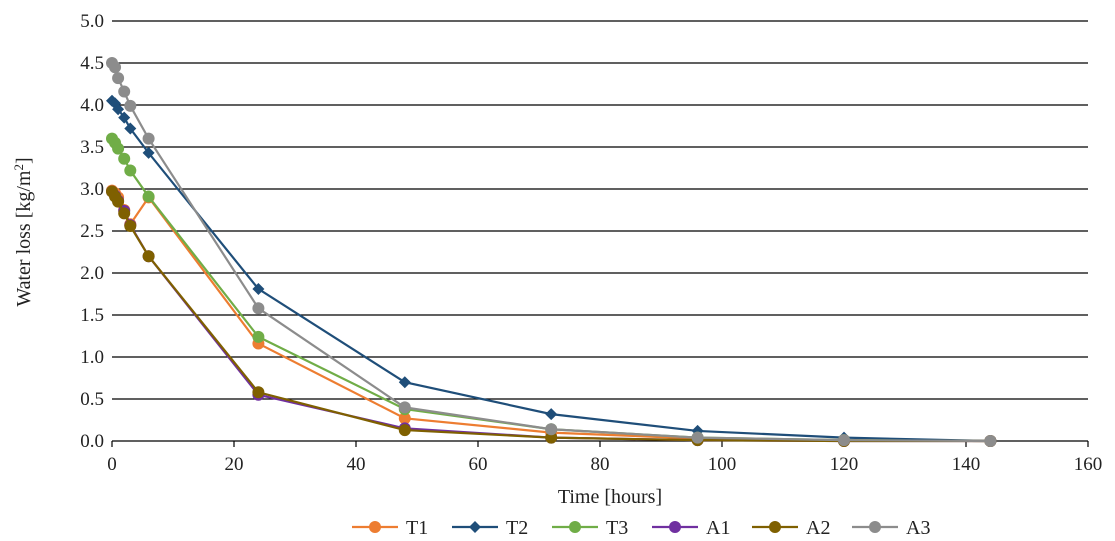  What do you see at coordinates (92, 147) in the screenshot?
I see `y-tick-label: 3.5` at bounding box center [92, 147].